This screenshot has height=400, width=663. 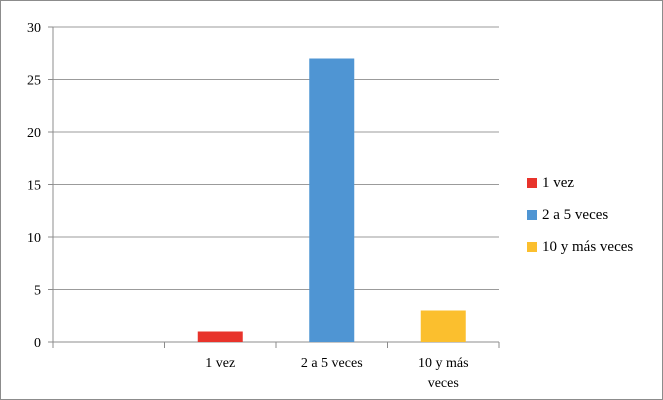 What do you see at coordinates (37, 291) in the screenshot?
I see `y-tick-label-5: 5` at bounding box center [37, 291].